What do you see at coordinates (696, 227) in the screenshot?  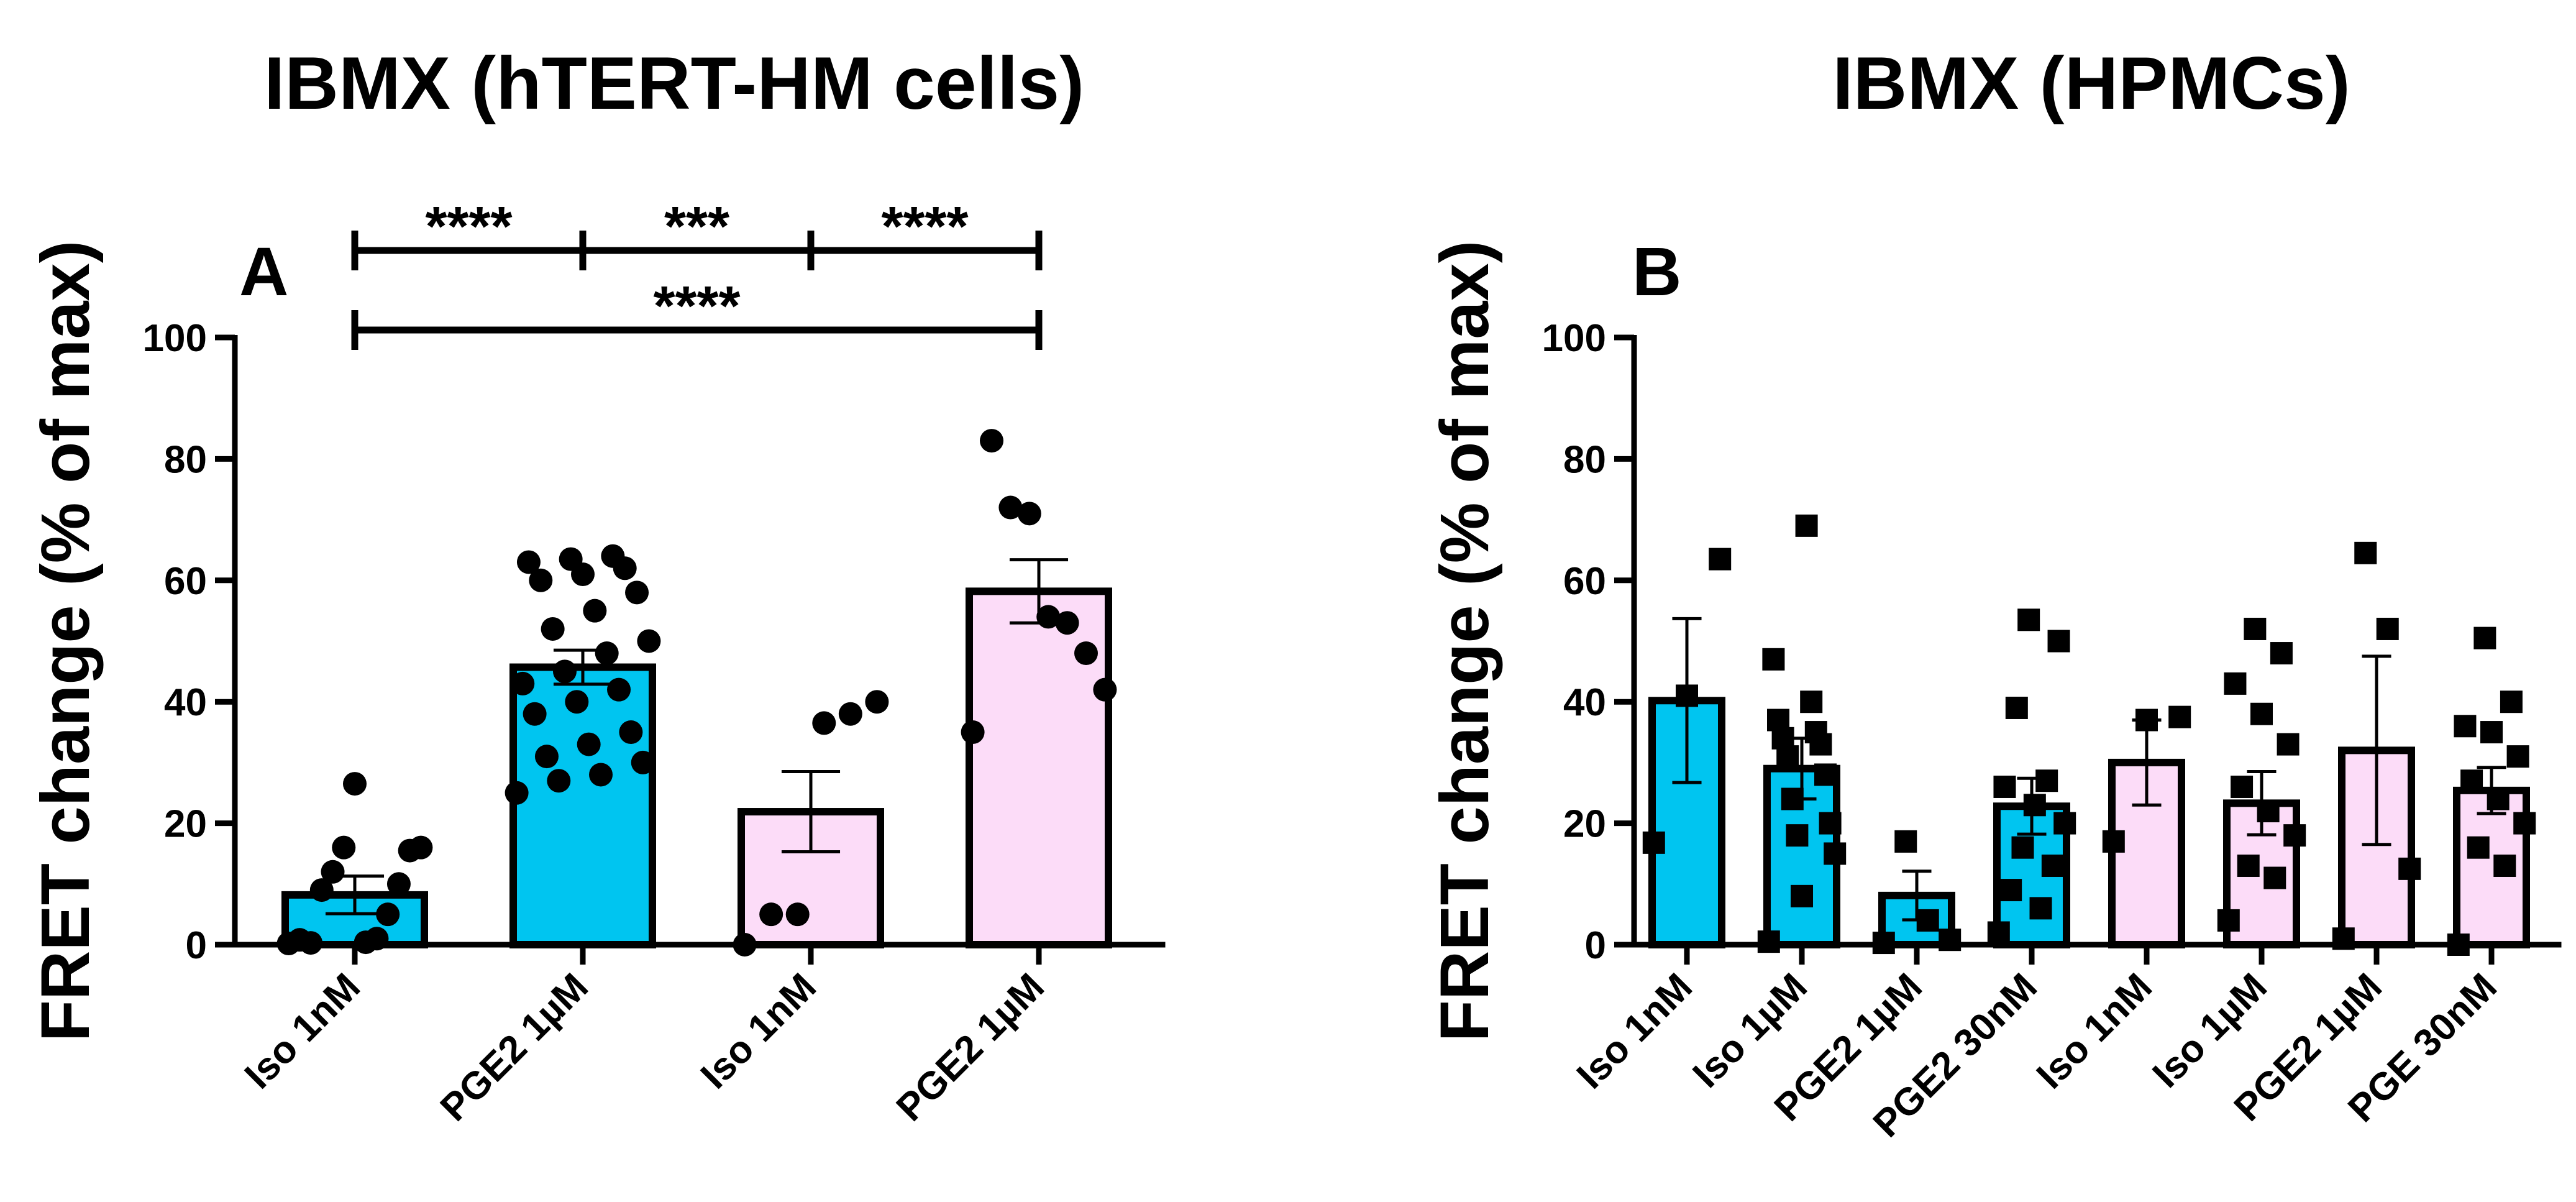 I see `significance-label: ***` at bounding box center [696, 227].